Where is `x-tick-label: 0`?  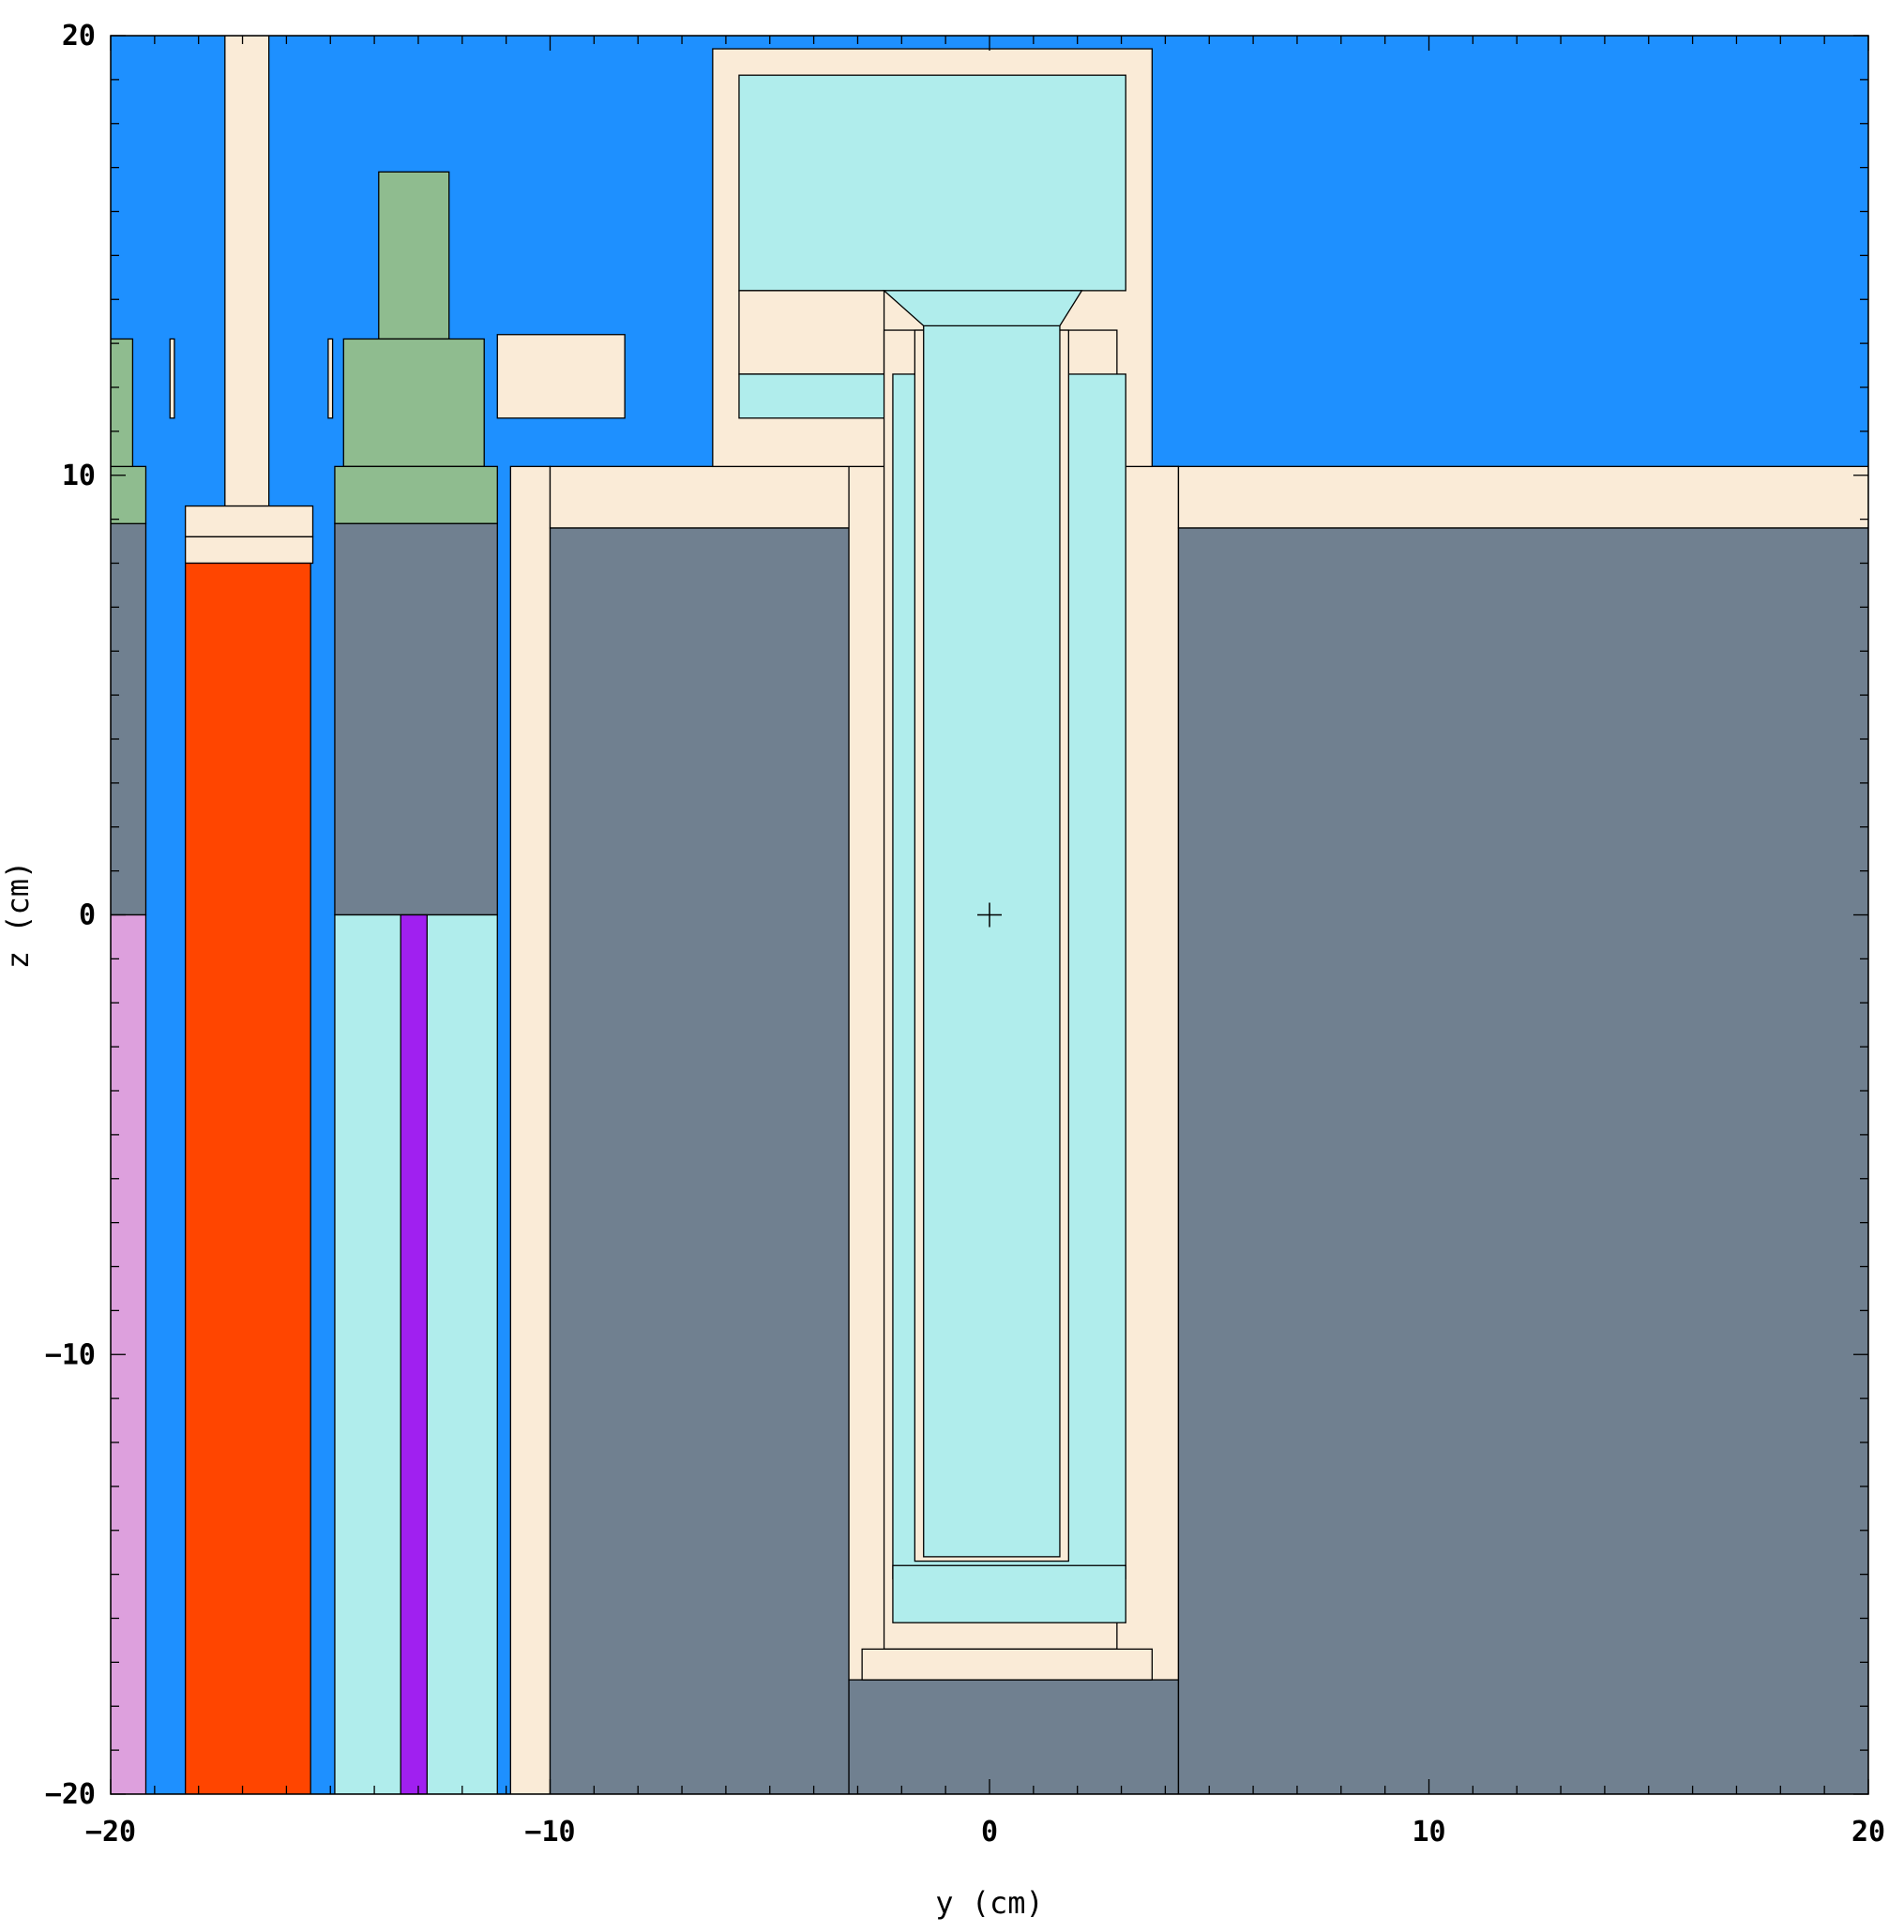 x-tick-label: 0 is located at coordinates (989, 1832).